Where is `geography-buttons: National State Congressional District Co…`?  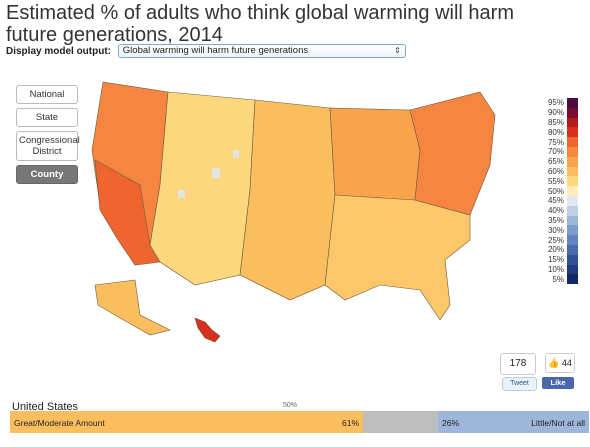
geography-buttons: National State Congressional District Co… is located at coordinates (48, 136).